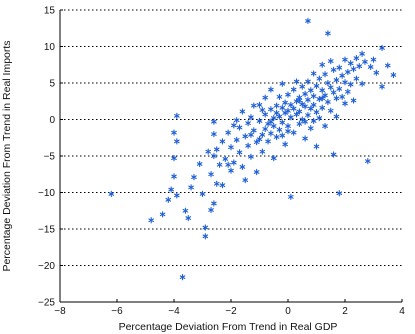 The height and width of the screenshot is (334, 415). Describe the element at coordinates (46, 303) in the screenshot. I see `y-tick-label: −25` at that location.